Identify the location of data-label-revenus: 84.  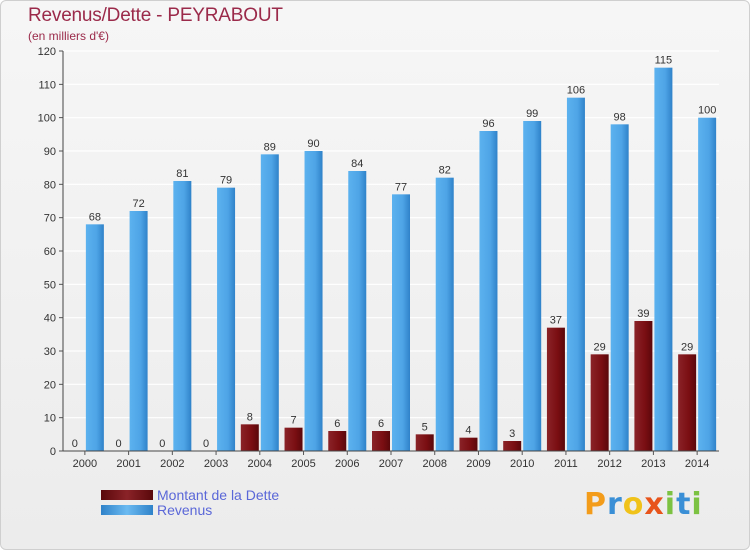
(357, 164).